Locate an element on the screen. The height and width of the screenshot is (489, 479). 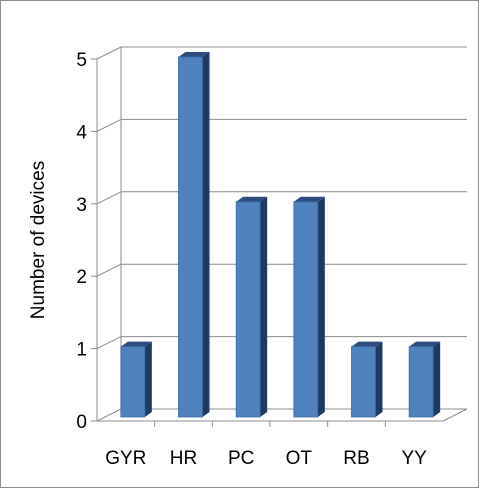
y-tick-label-0: 0 is located at coordinates (81, 422).